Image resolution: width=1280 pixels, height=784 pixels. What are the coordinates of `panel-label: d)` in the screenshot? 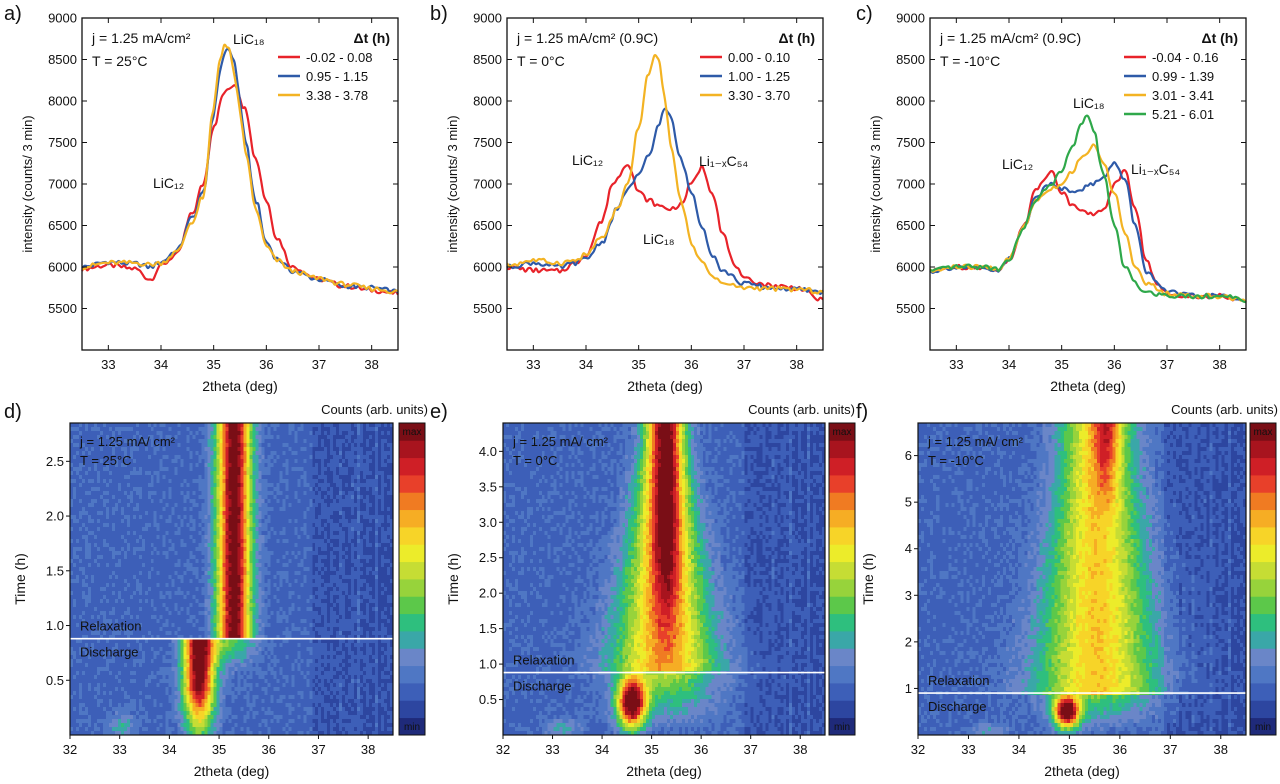 It's located at (13, 412).